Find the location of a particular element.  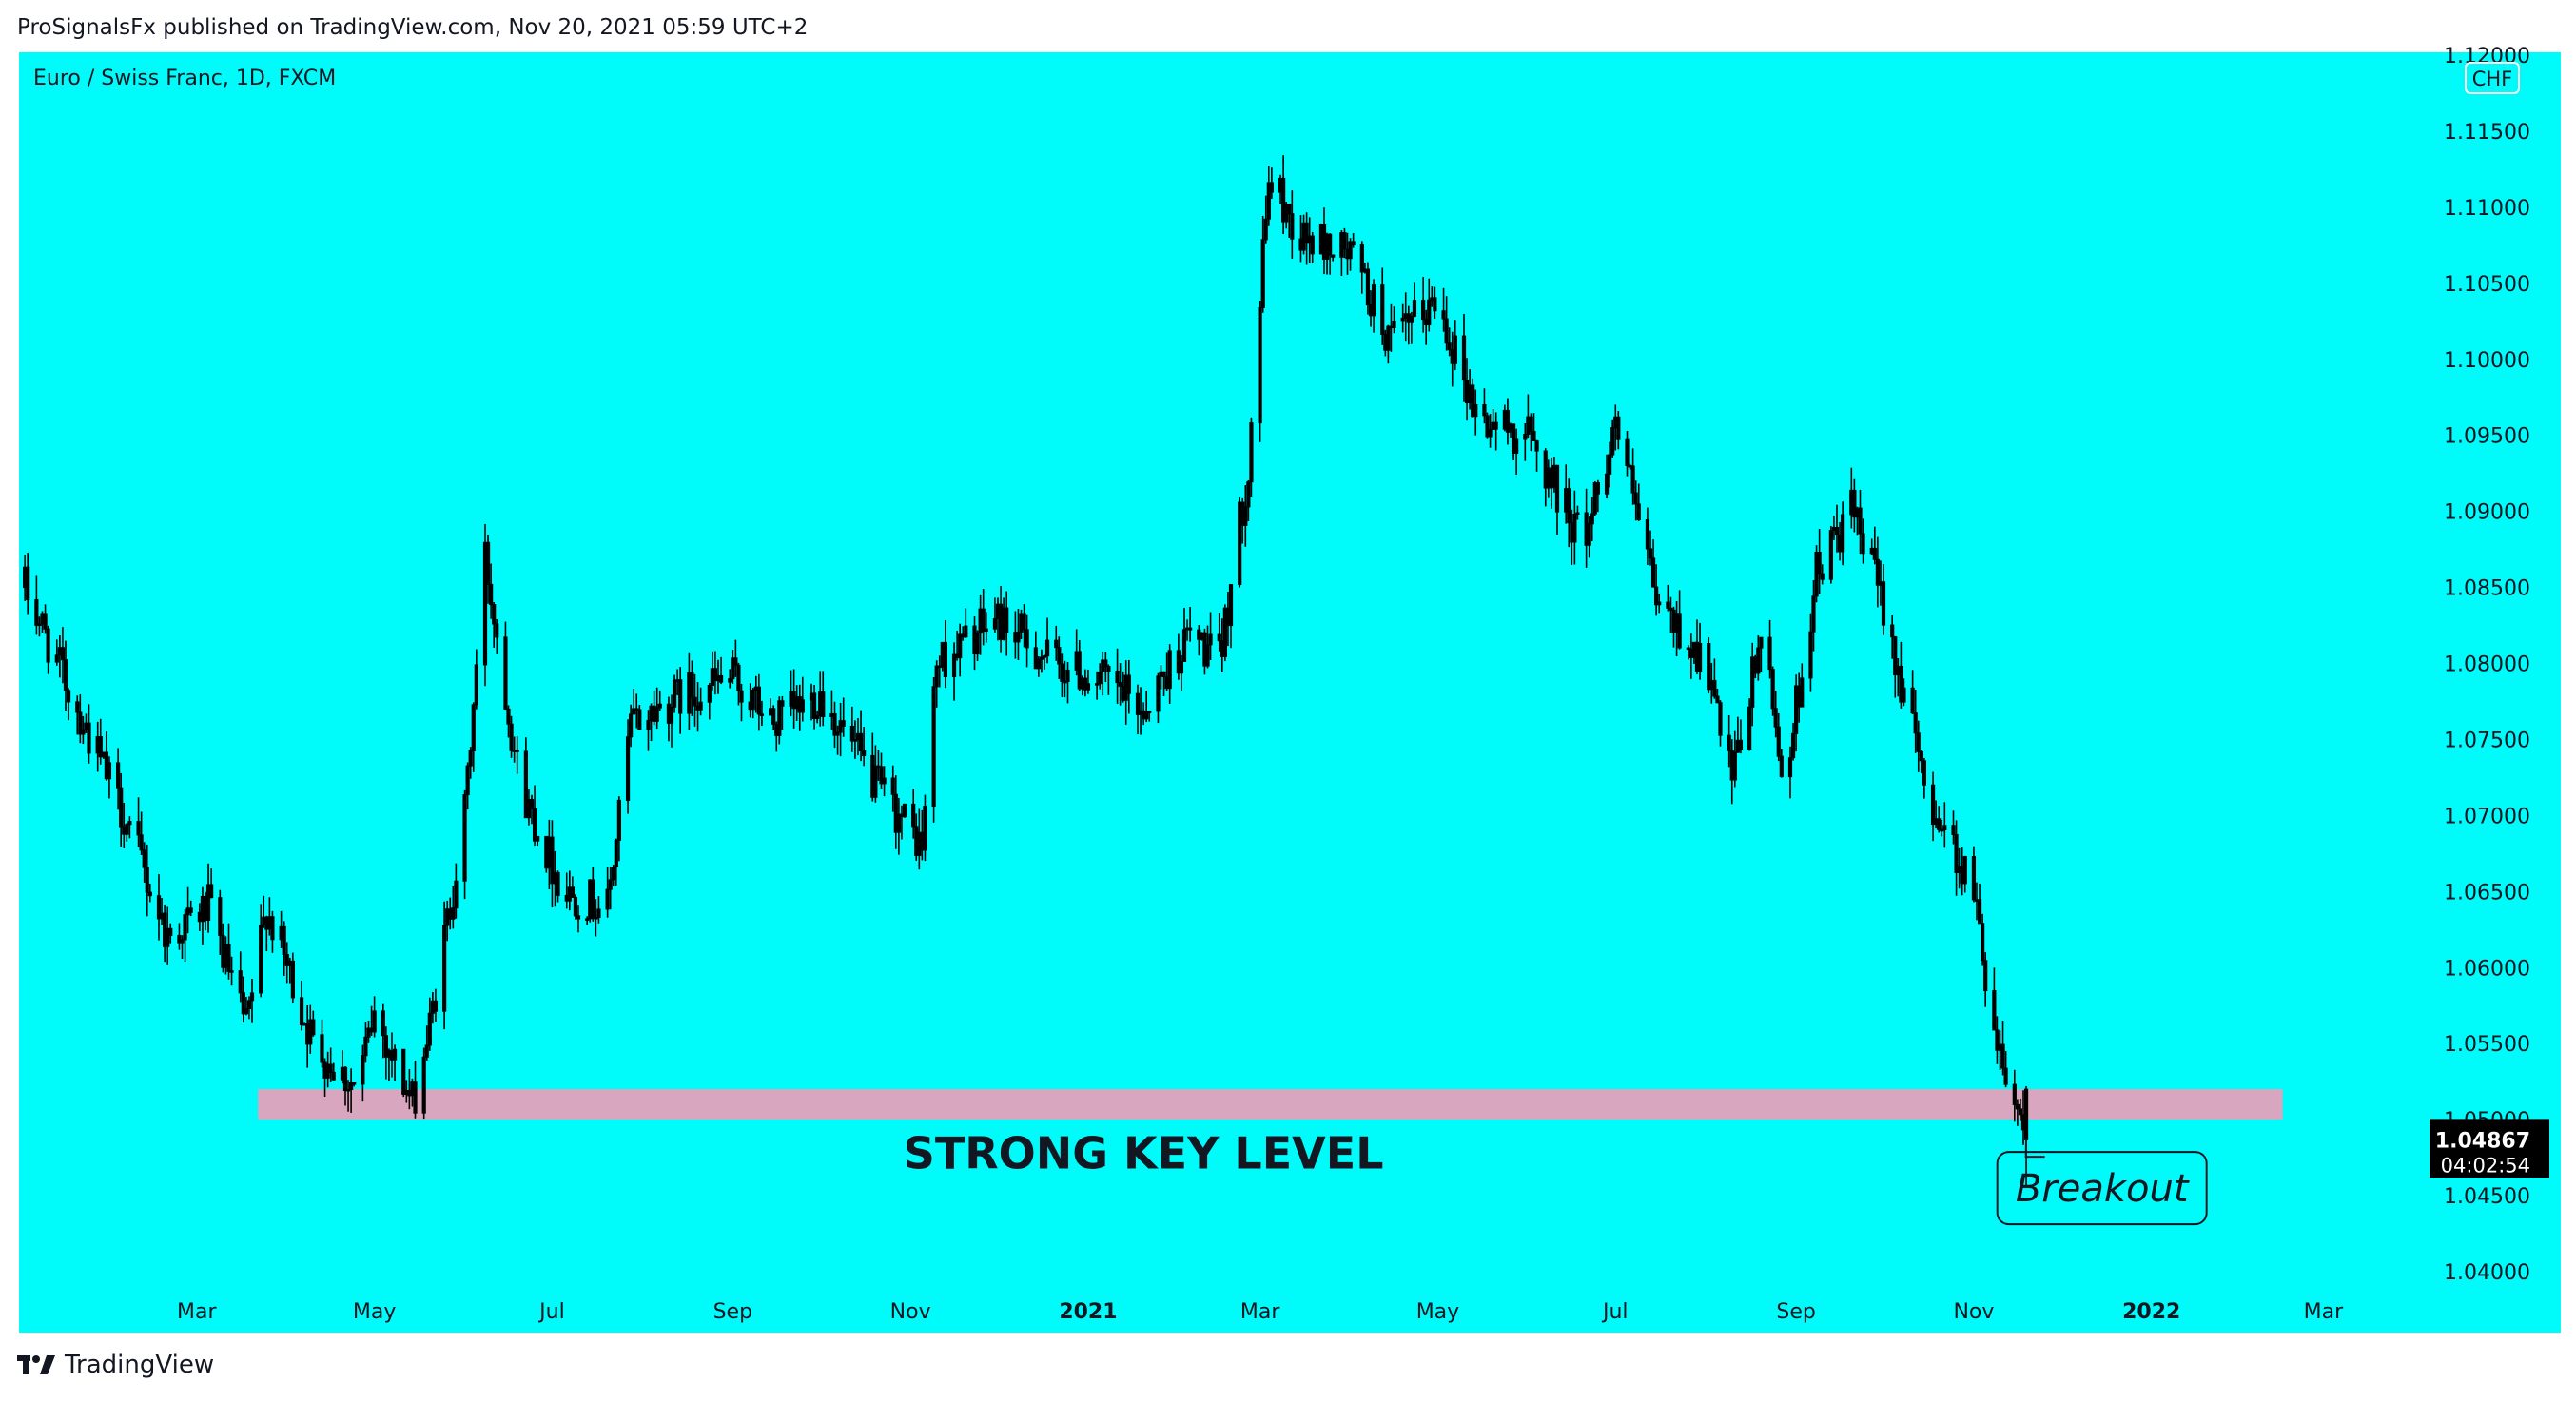

last-price-label is located at coordinates (2490, 1148).